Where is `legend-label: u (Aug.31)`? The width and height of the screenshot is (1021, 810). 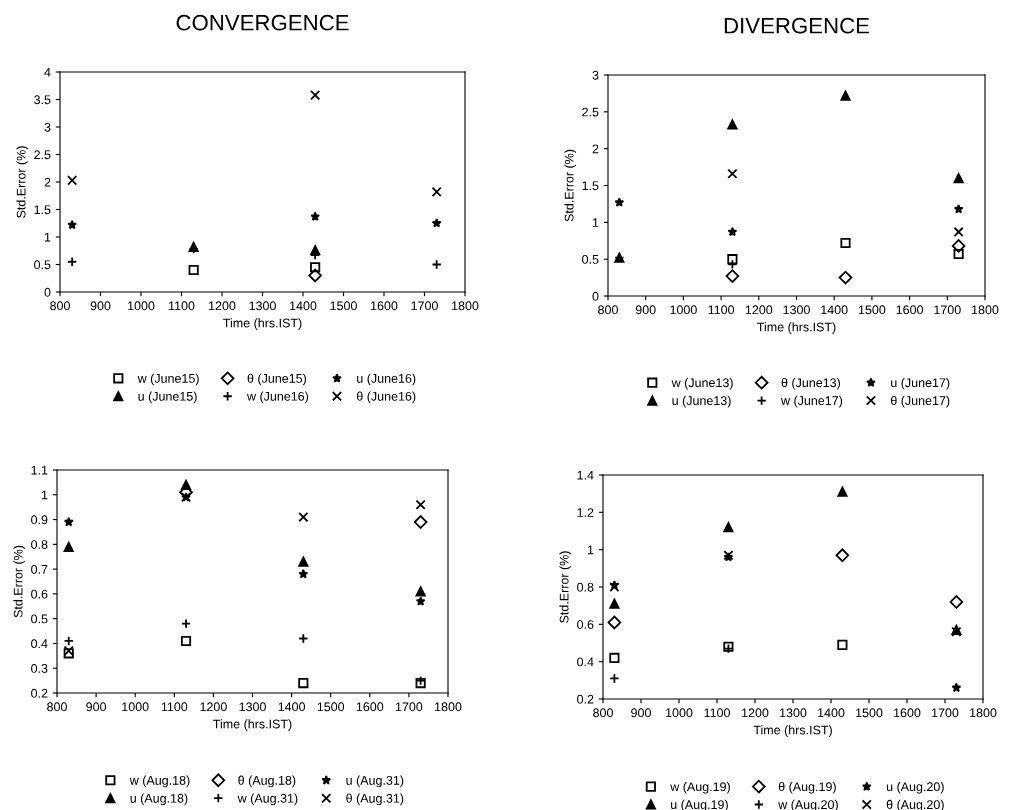 legend-label: u (Aug.31) is located at coordinates (375, 781).